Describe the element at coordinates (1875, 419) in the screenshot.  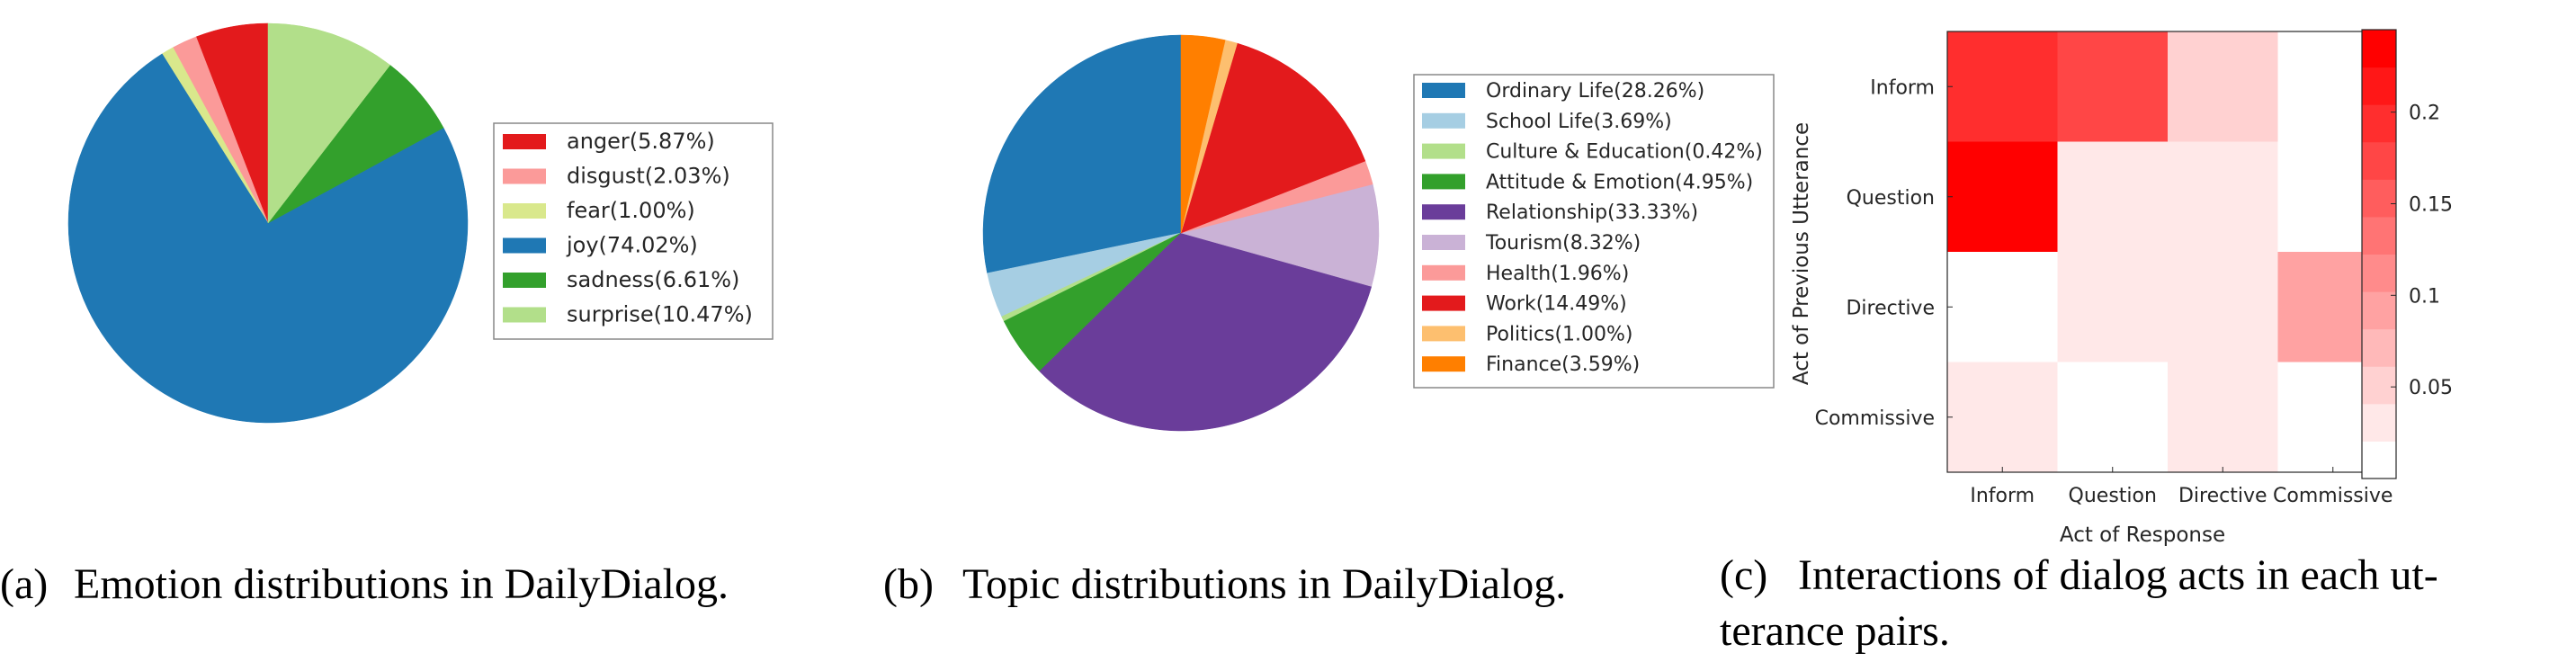
I see `heatmap-y-tick-commissive: Commissive` at that location.